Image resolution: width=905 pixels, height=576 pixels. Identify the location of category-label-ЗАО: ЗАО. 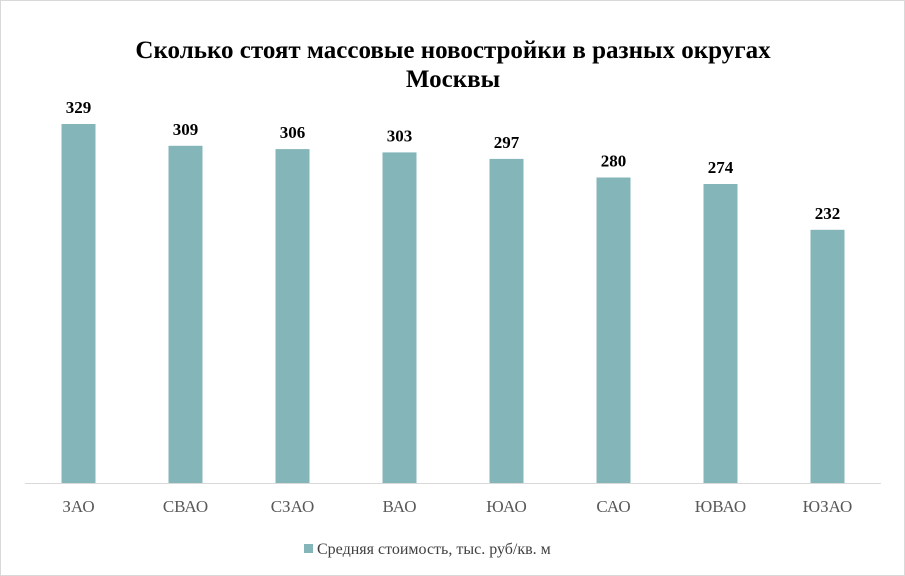
(78, 506).